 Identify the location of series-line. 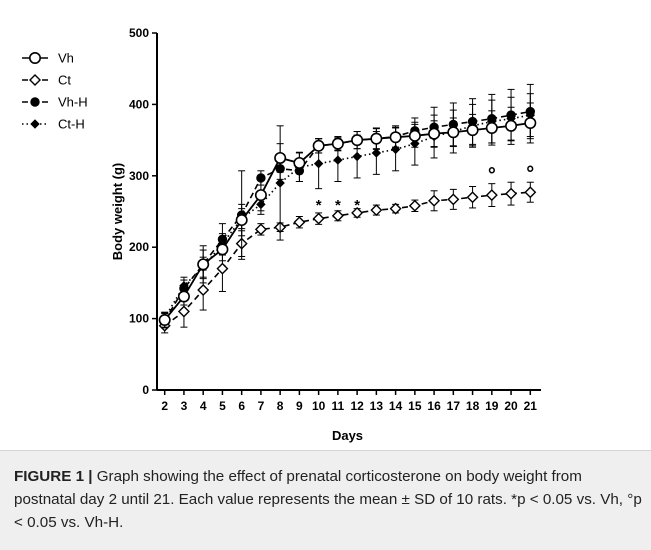
(347, 259).